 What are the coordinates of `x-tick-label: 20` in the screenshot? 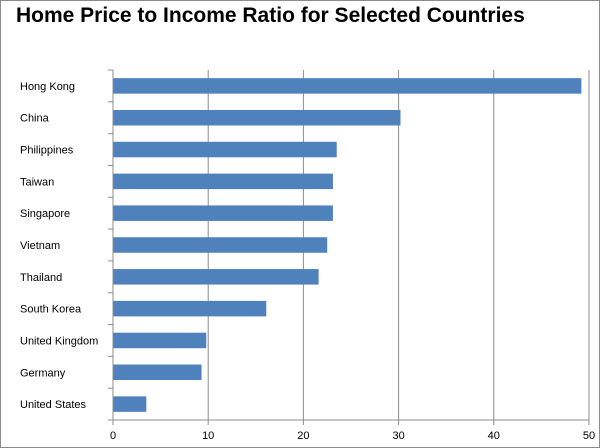 It's located at (303, 436).